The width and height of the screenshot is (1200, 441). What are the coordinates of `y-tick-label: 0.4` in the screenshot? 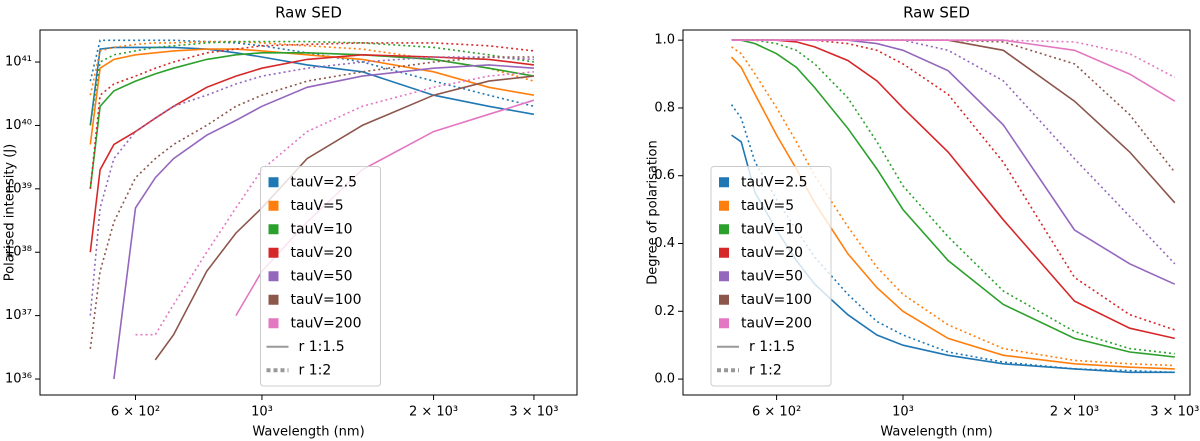 It's located at (664, 243).